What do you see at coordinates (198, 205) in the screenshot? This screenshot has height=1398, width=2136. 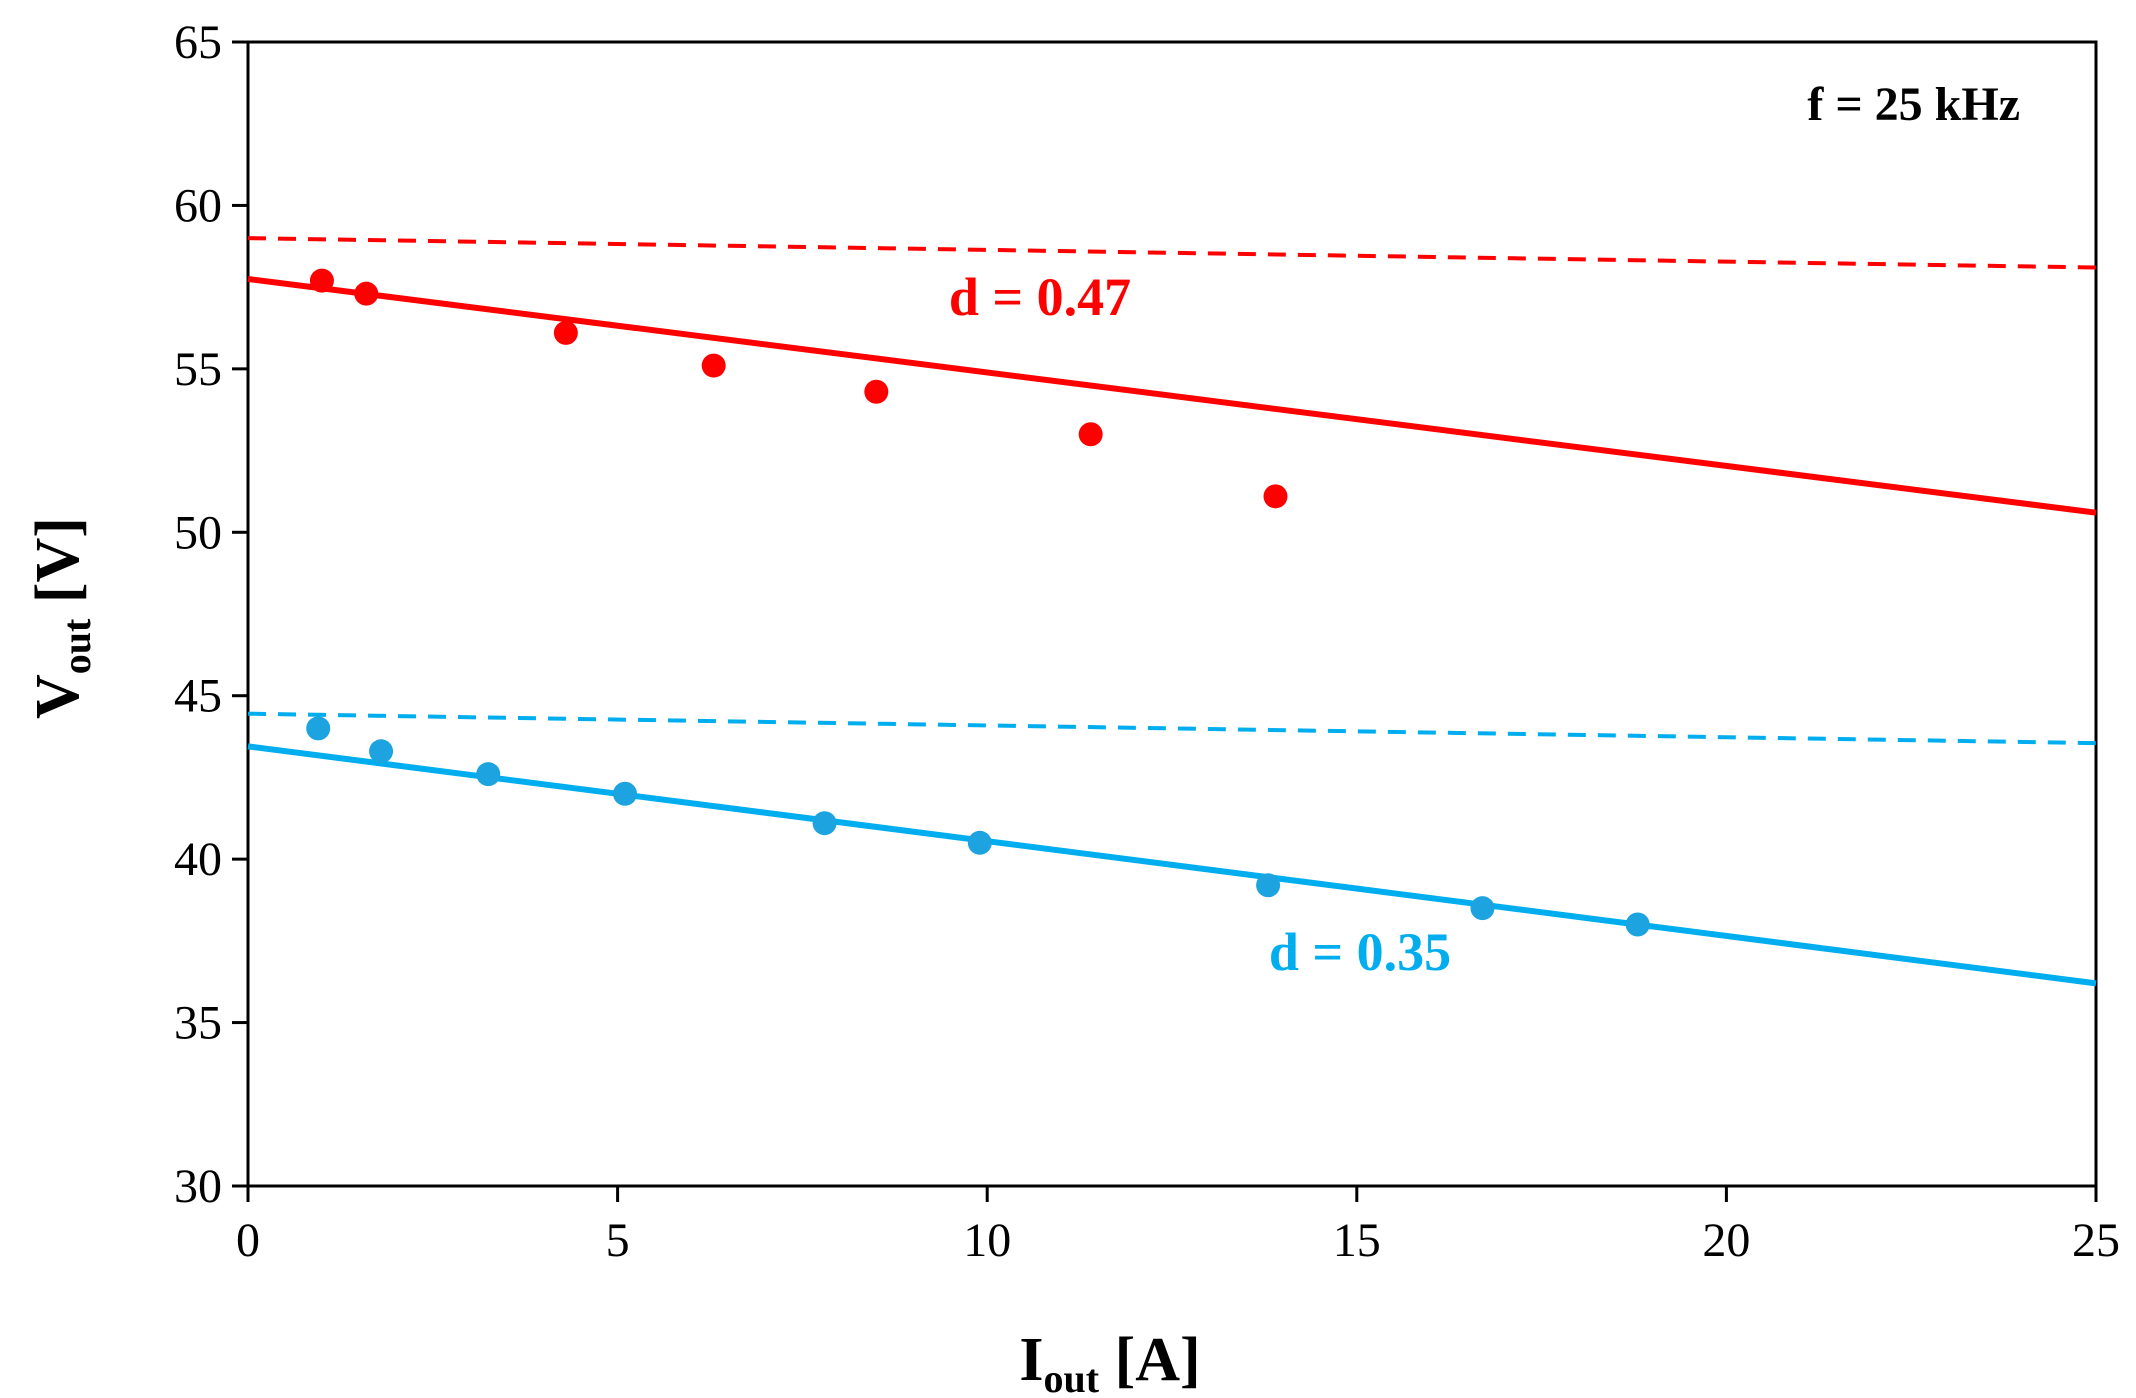 I see `y-tick-label: 60` at bounding box center [198, 205].